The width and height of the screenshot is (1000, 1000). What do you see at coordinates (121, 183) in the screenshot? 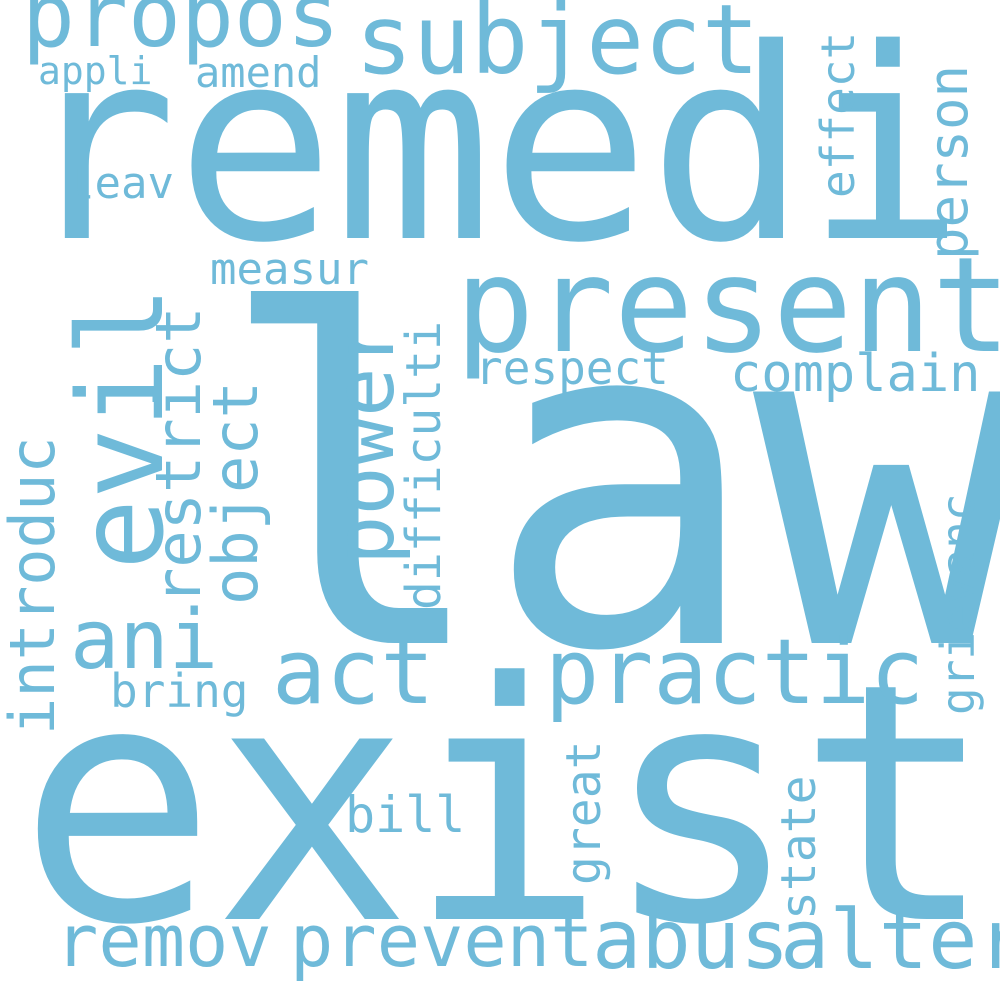
I see `word-leav: leav` at bounding box center [121, 183].